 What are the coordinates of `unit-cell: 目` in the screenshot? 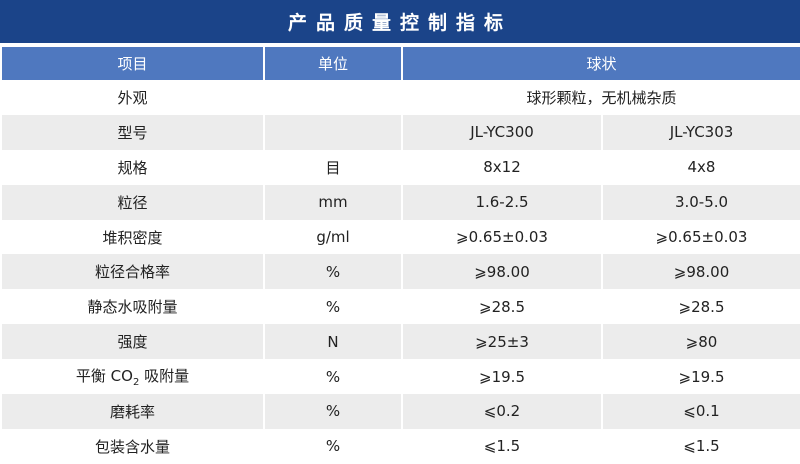 It's located at (333, 167).